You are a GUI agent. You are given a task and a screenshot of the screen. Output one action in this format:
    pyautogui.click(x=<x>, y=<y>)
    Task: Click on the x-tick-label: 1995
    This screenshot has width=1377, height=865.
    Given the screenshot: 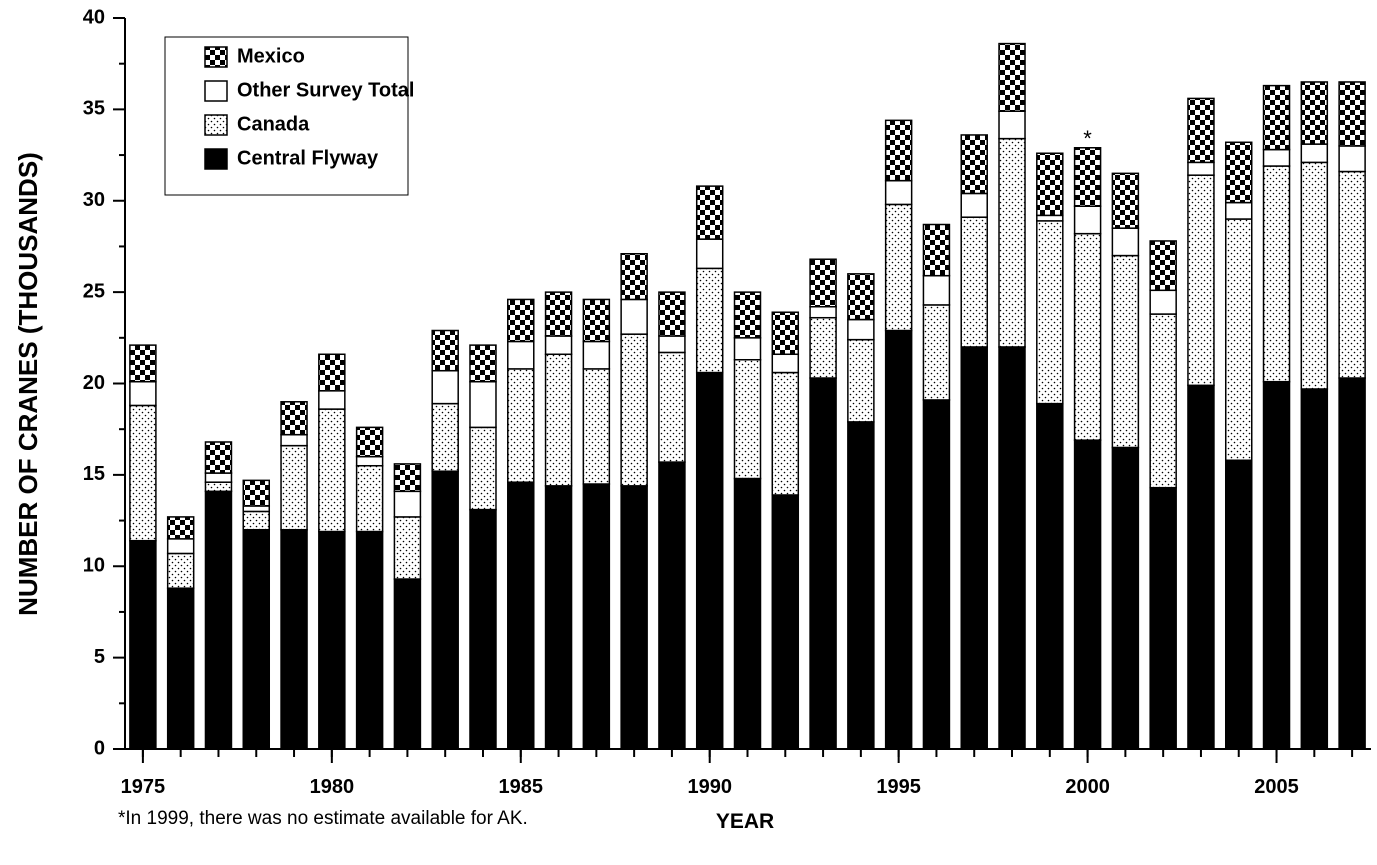 What is the action you would take?
    pyautogui.click(x=898, y=787)
    